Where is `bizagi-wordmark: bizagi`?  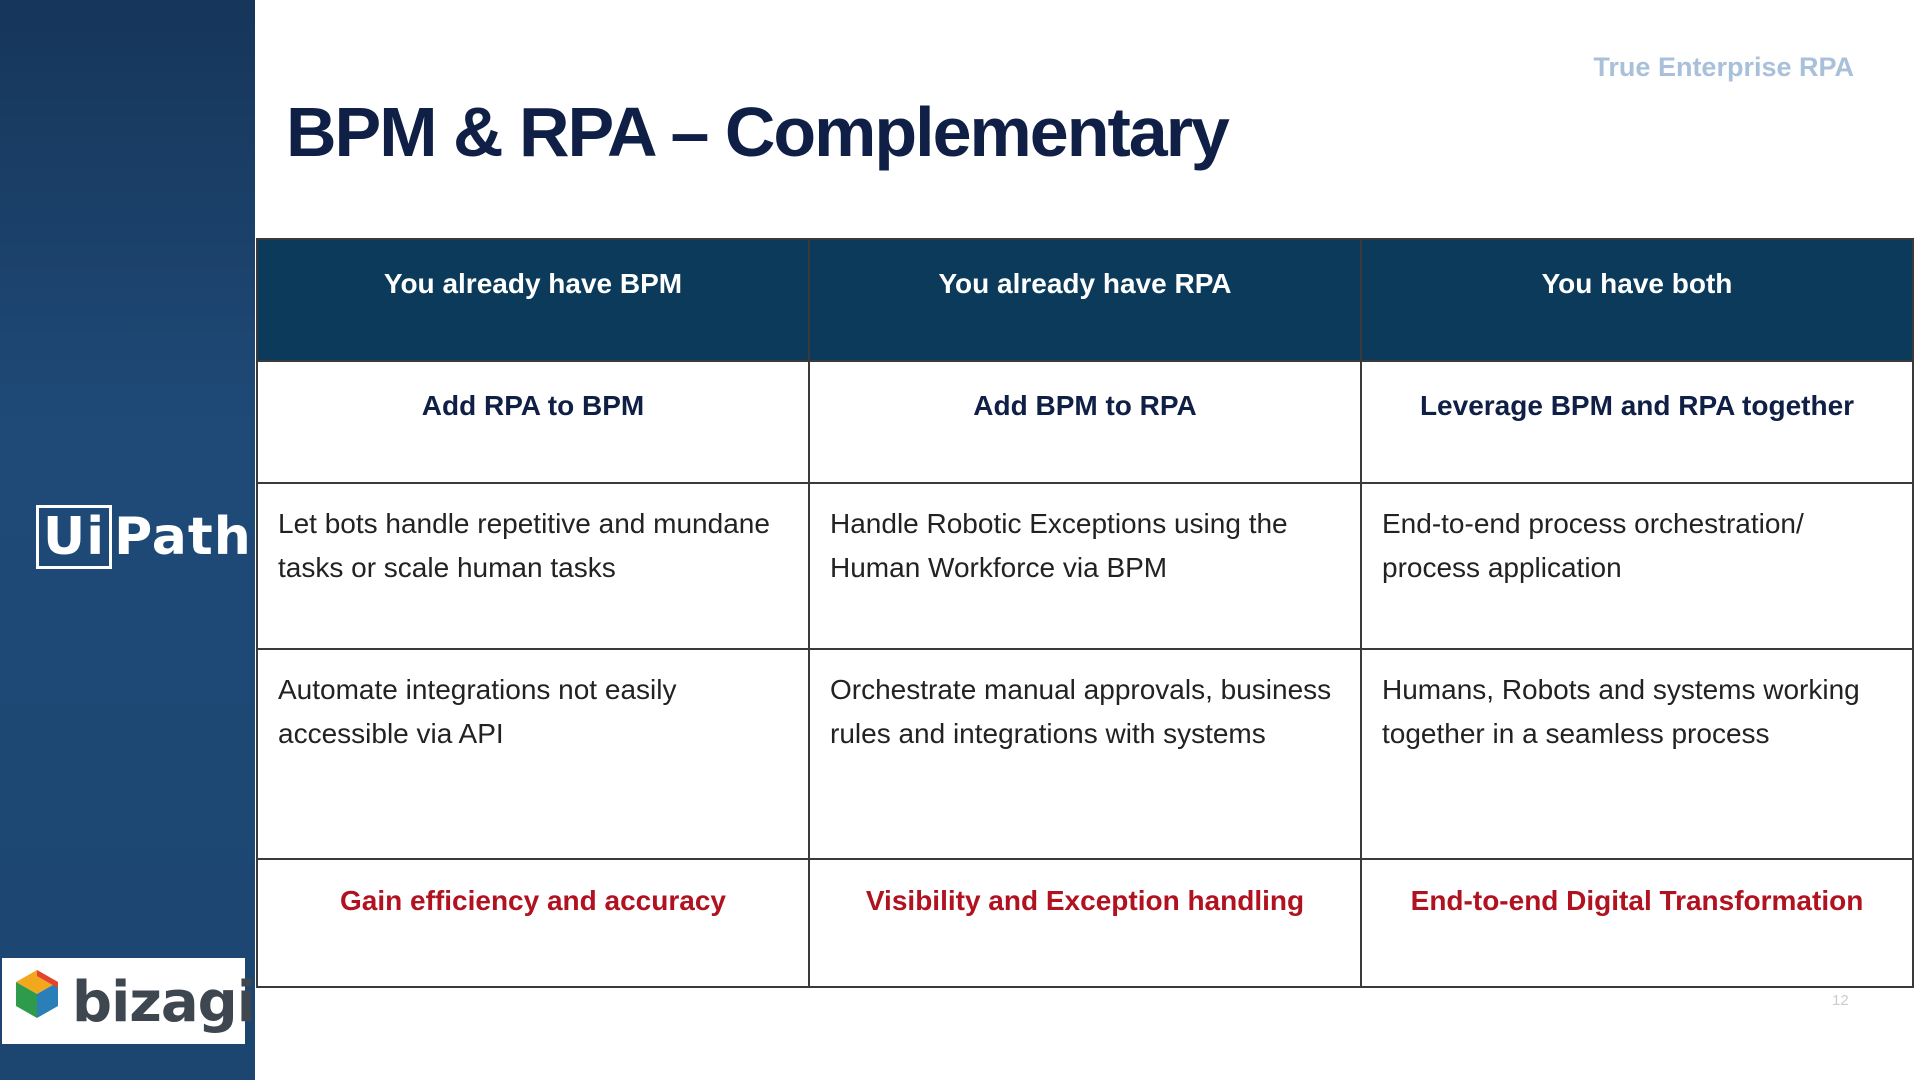
bizagi-wordmark: bizagi is located at coordinates (164, 1002).